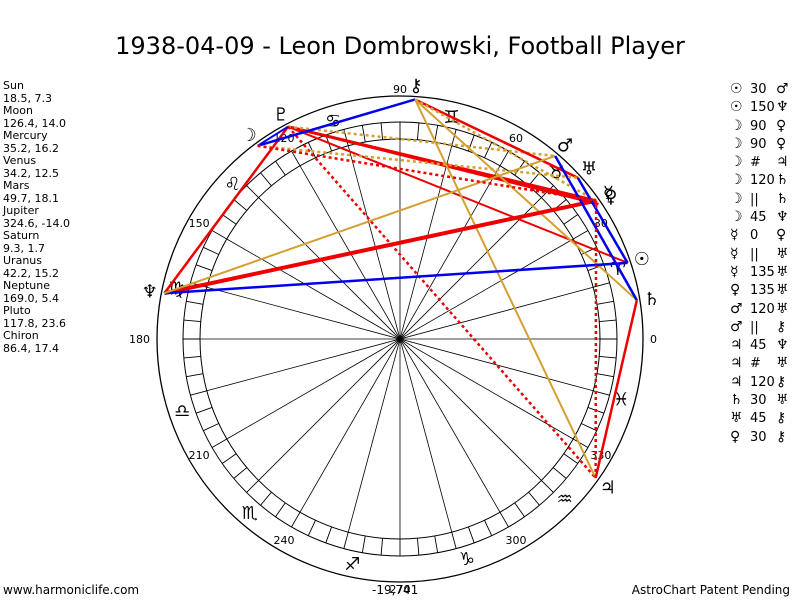 The width and height of the screenshot is (800, 600). I want to click on planet-coords: 18.5, 7.3, so click(27, 98).